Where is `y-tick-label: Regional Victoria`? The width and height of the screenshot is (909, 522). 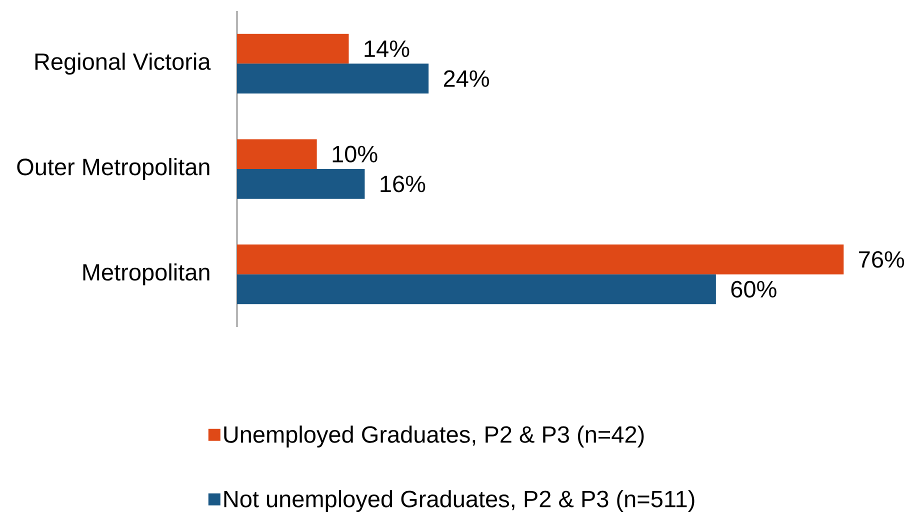
y-tick-label: Regional Victoria is located at coordinates (123, 63).